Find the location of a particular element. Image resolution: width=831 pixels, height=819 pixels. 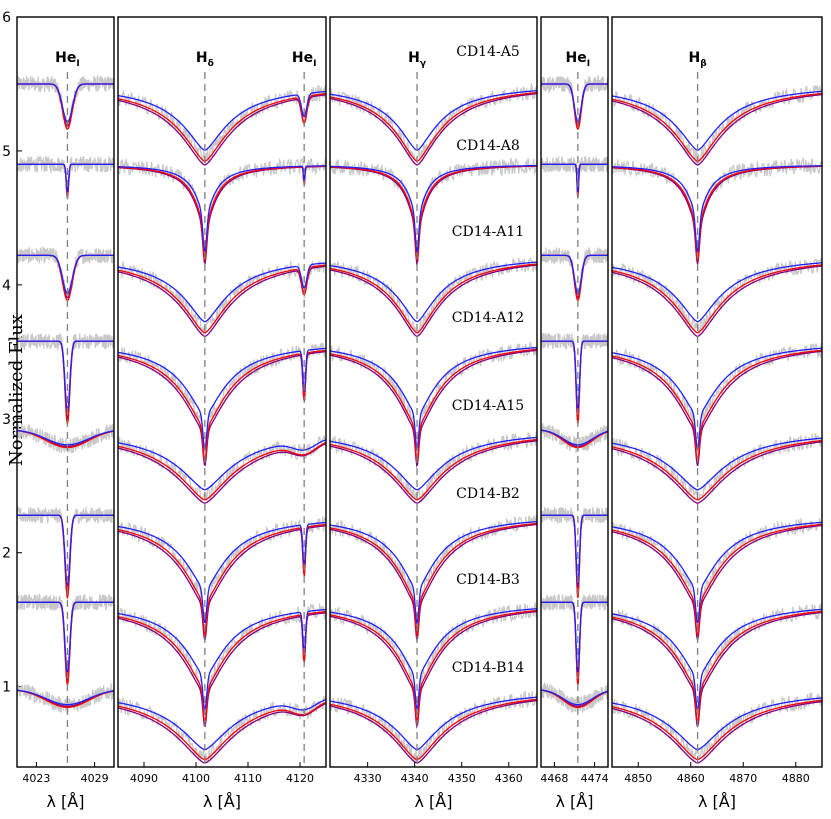

x-tick-label: 4880 is located at coordinates (796, 778).